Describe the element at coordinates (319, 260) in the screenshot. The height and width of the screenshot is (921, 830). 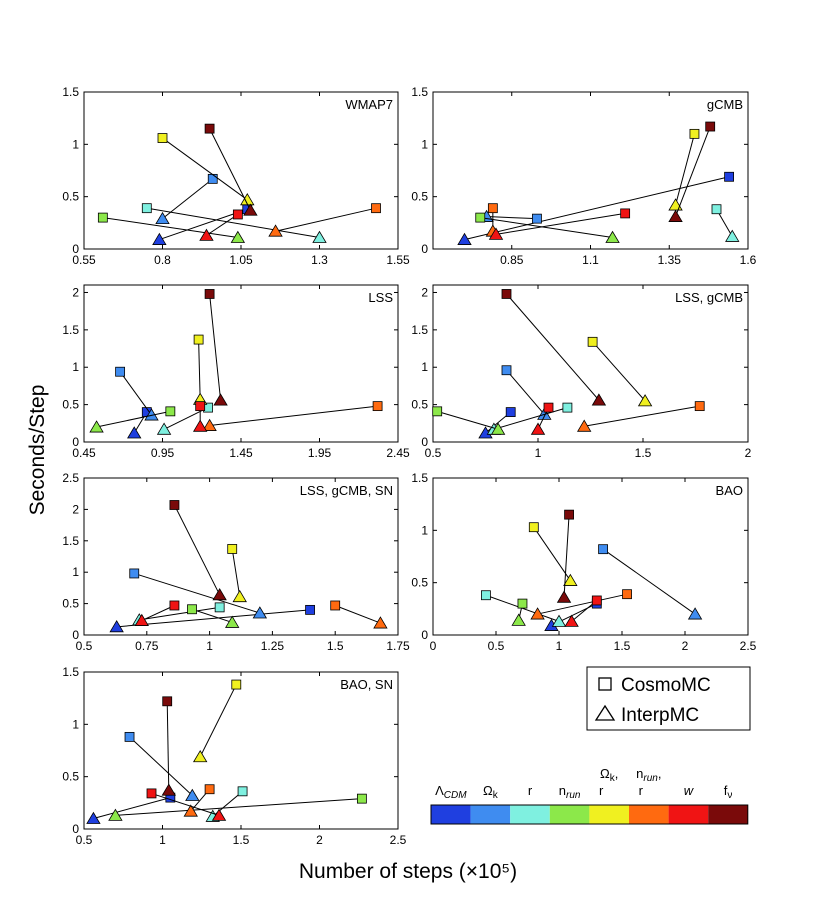
I see `x-tick-label: 1.3` at that location.